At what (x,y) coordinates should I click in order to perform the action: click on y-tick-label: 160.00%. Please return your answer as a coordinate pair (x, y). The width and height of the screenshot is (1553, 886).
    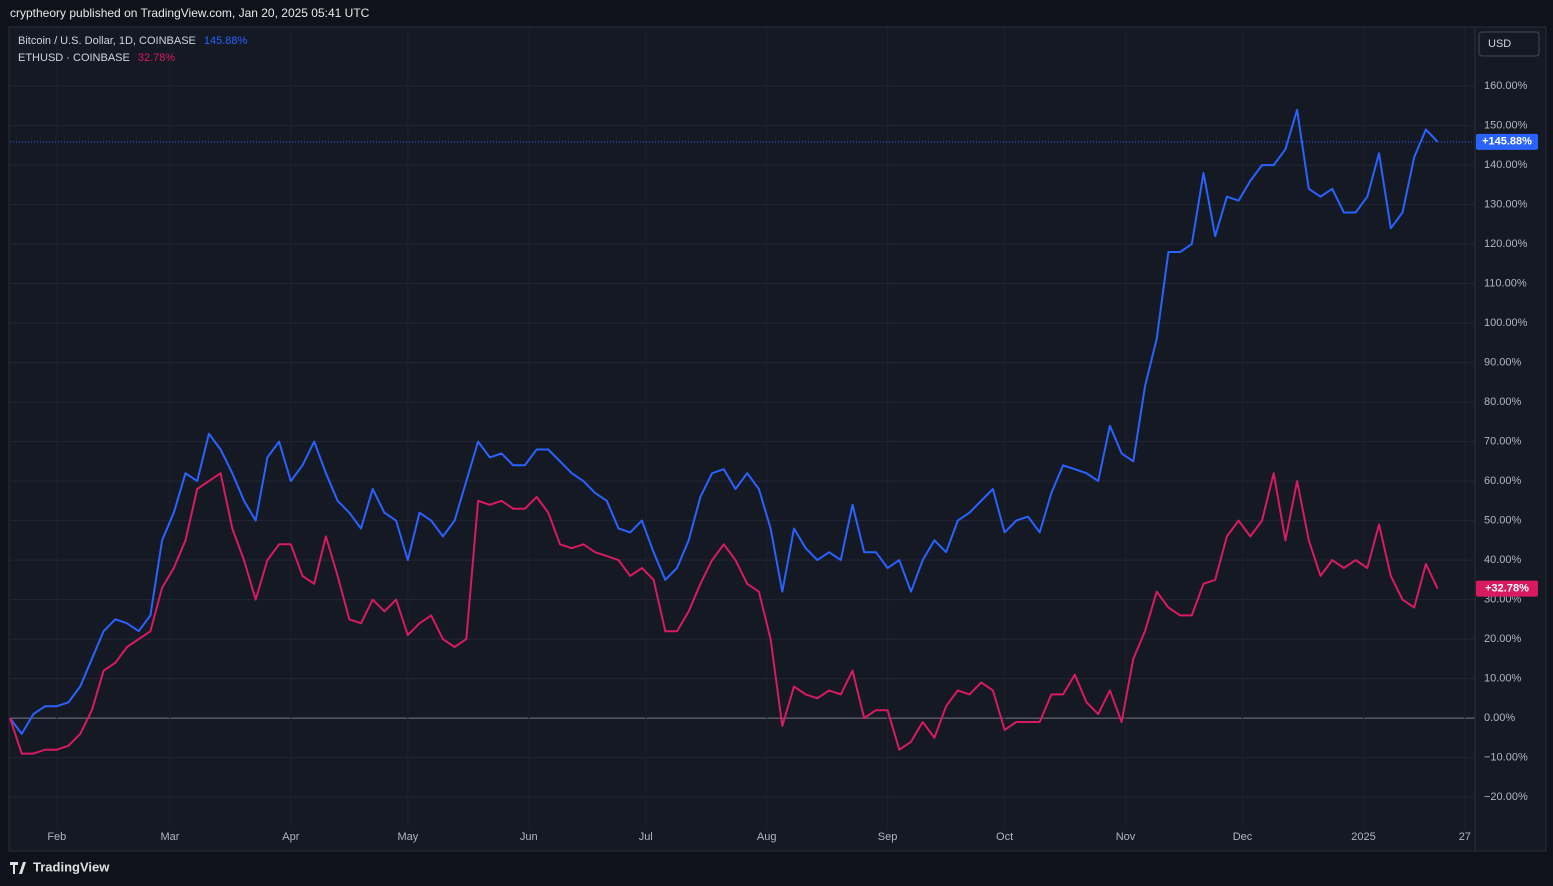
    Looking at the image, I should click on (1506, 86).